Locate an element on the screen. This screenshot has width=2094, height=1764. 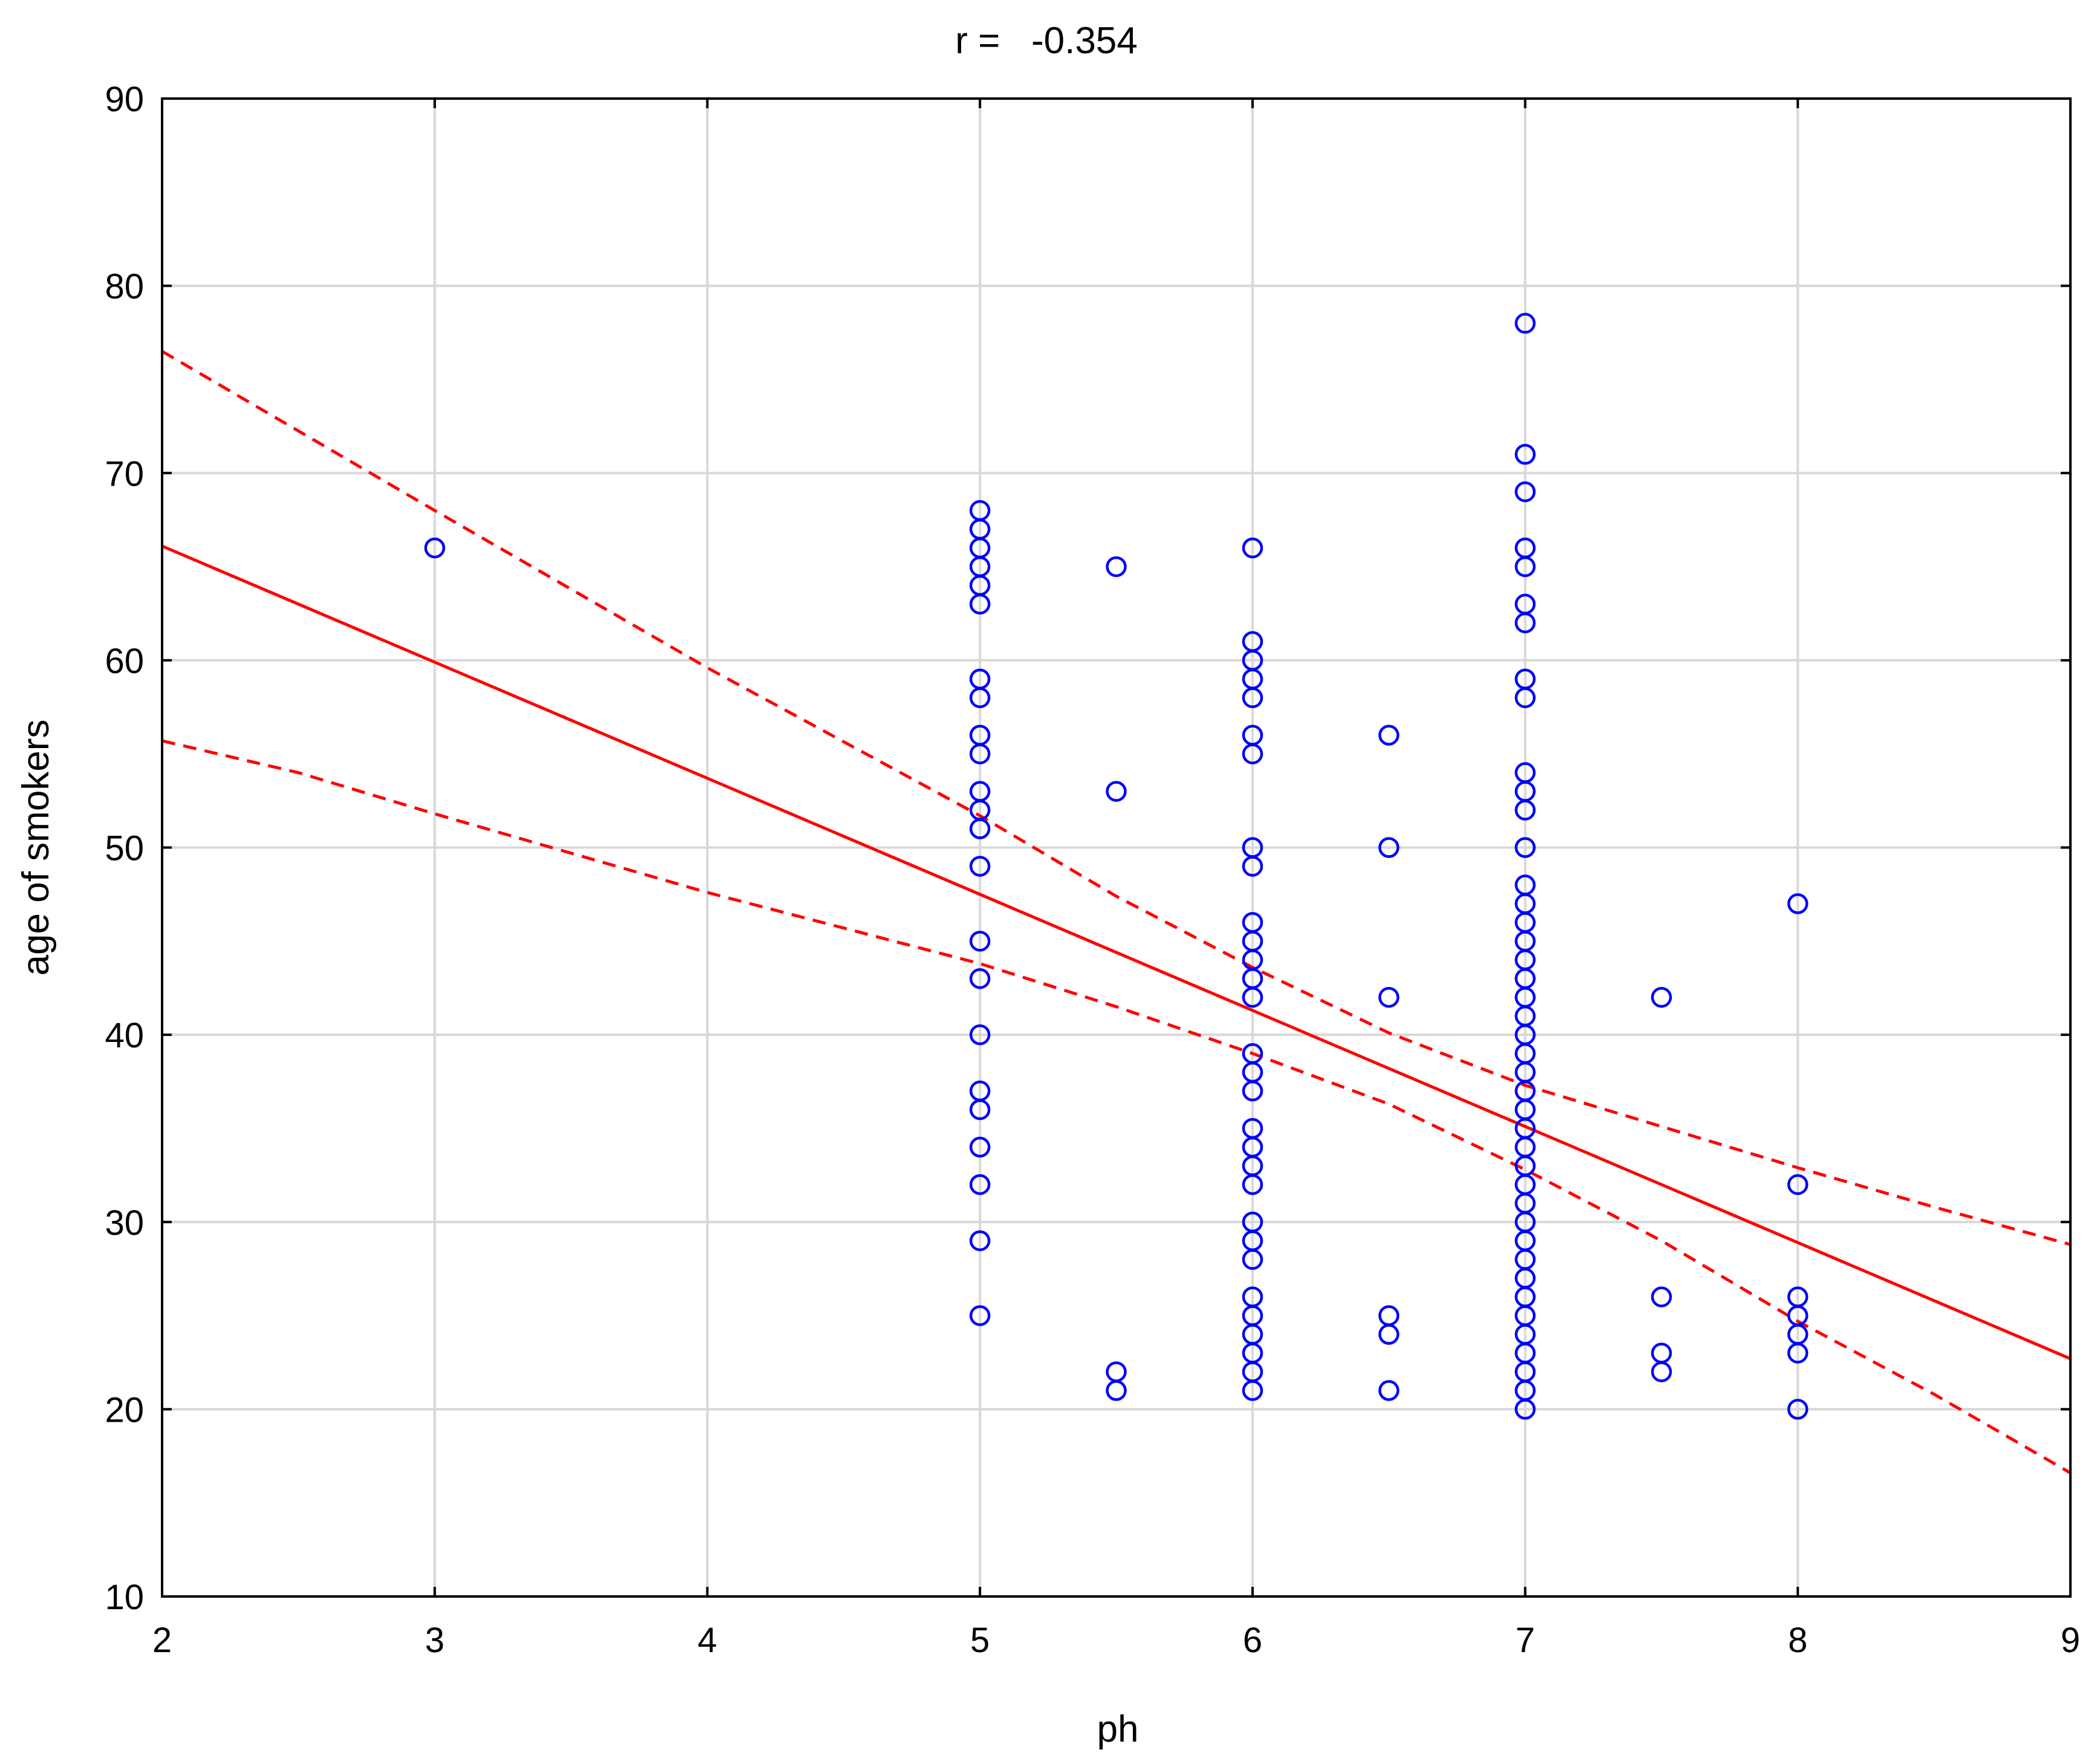
x-tick-label: 2 is located at coordinates (162, 1640).